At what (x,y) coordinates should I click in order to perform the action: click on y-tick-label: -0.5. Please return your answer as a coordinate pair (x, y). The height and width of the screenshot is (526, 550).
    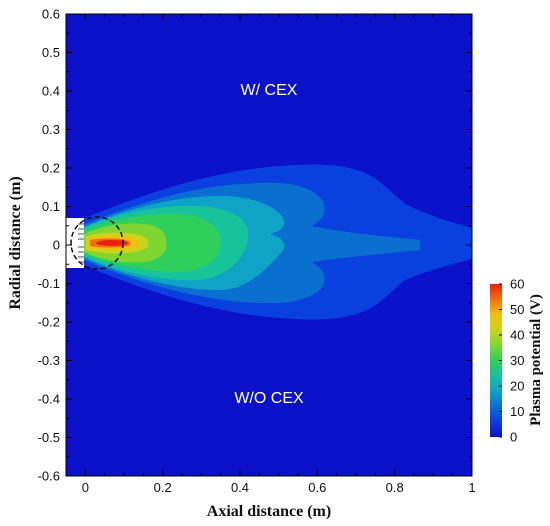
    Looking at the image, I should click on (49, 437).